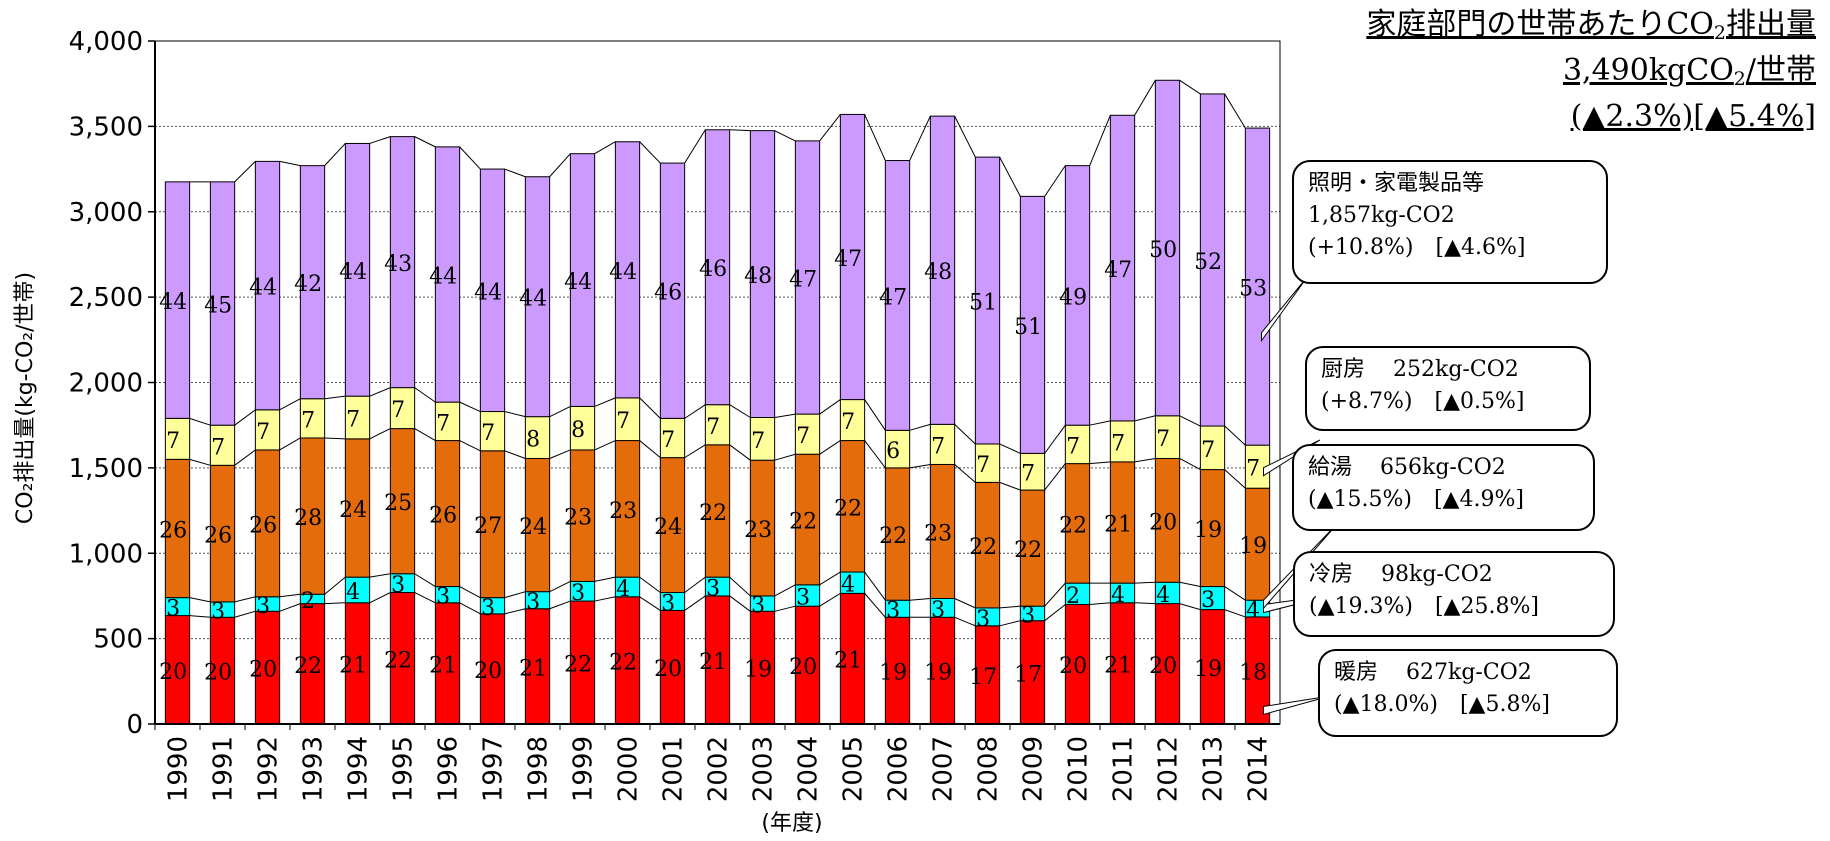 This screenshot has width=1830, height=841. Describe the element at coordinates (1124, 769) in the screenshot. I see `x-tick-label: 2011` at that location.